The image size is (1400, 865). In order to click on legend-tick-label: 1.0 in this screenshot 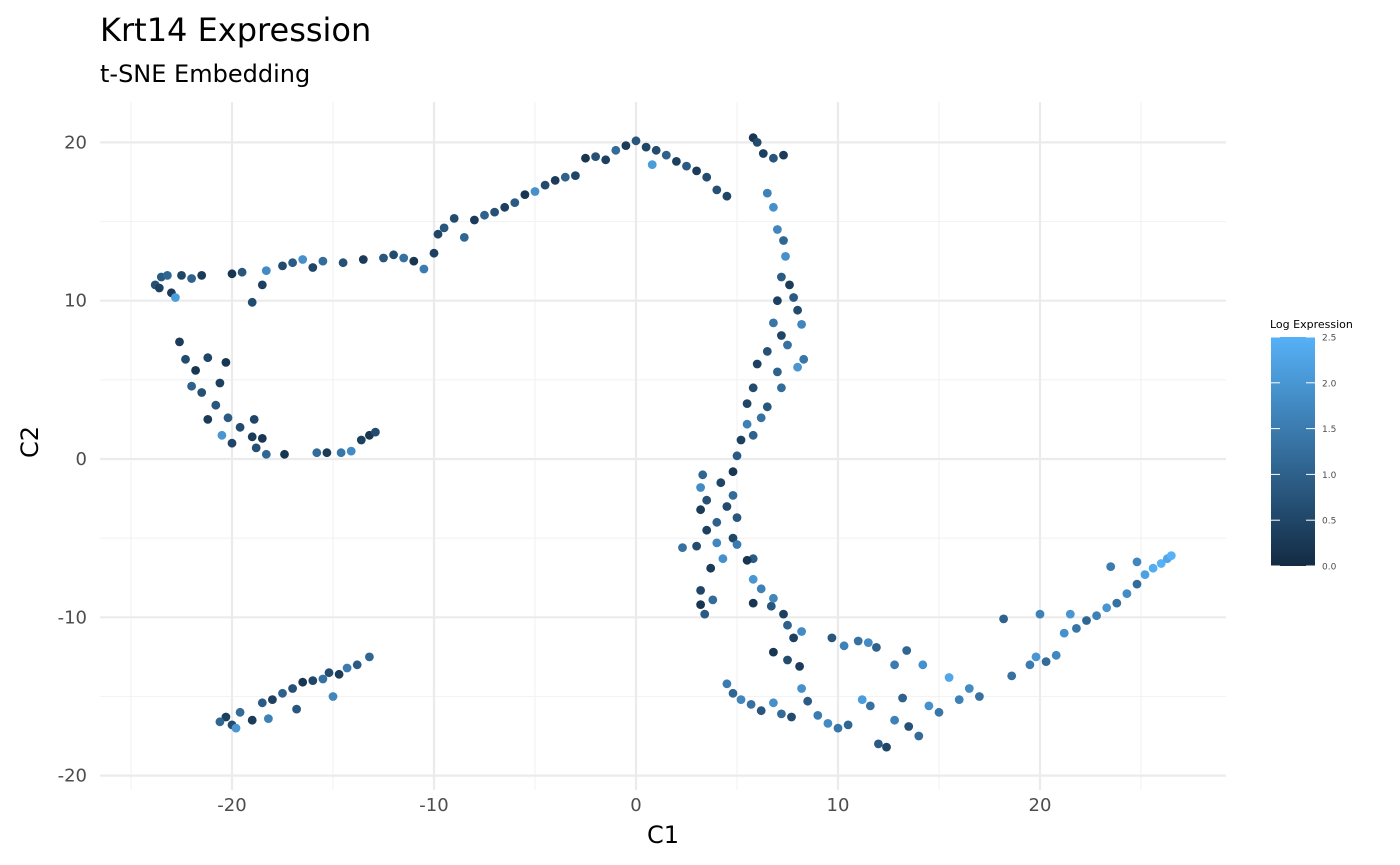, I will do `click(1329, 476)`.